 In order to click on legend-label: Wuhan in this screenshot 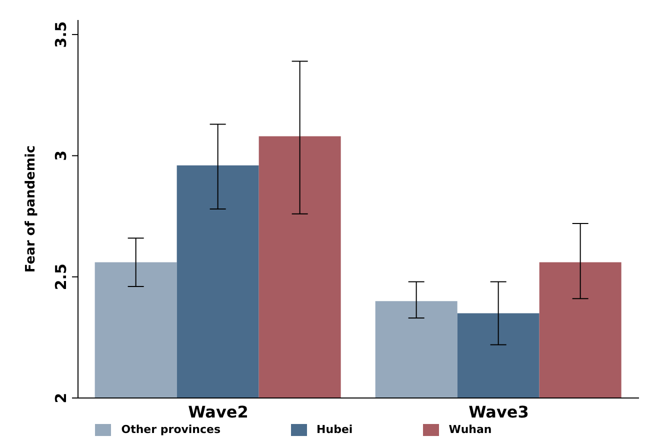, I will do `click(470, 429)`.